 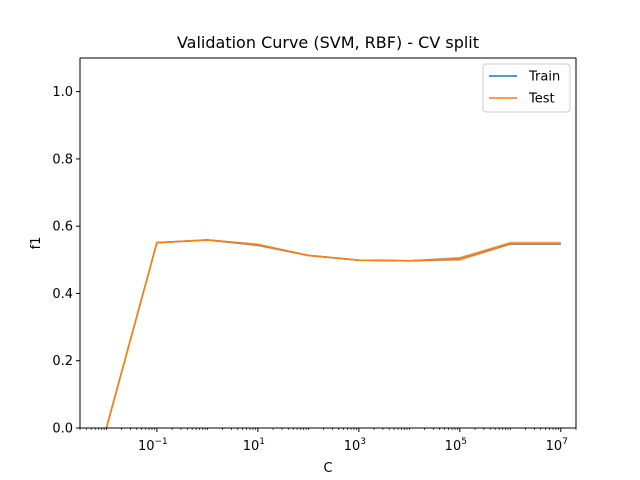 What do you see at coordinates (328, 42) in the screenshot?
I see `chart-title: Validation Curve (SVM, RBF) - CV split` at bounding box center [328, 42].